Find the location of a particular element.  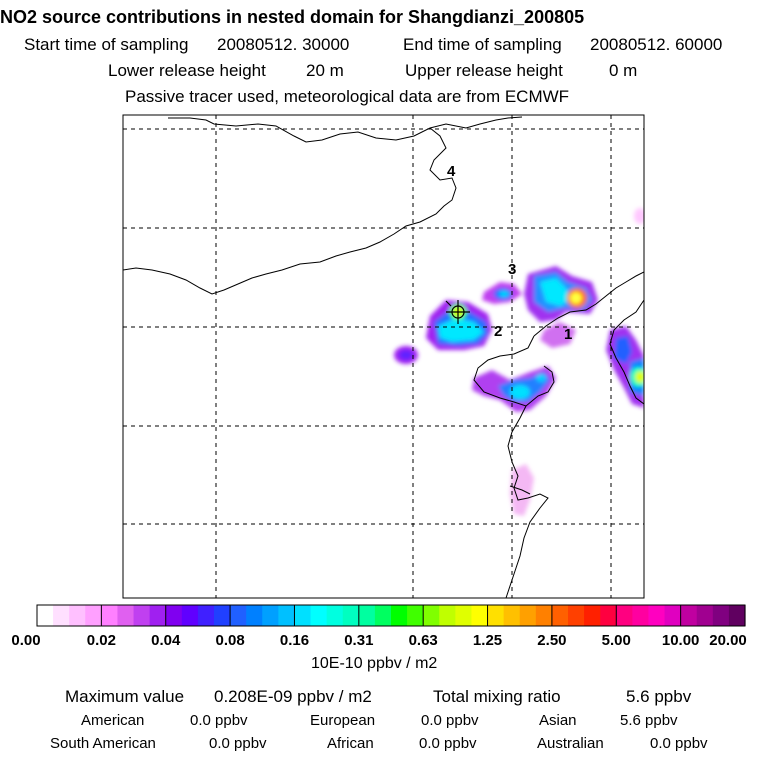

plume-layer is located at coordinates (519, 362).